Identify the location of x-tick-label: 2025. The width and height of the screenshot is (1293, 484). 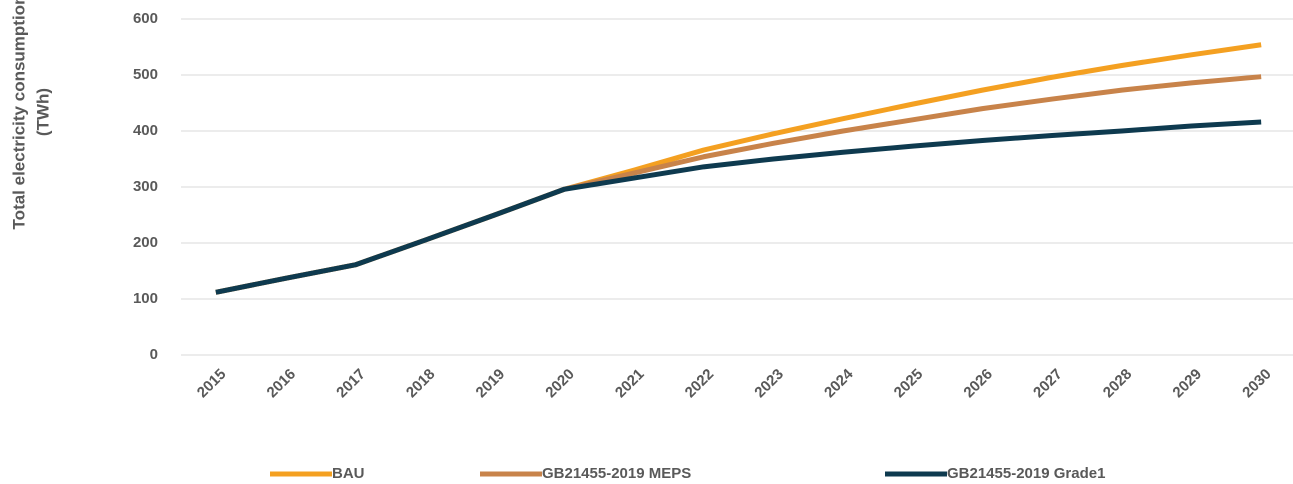
(909, 384).